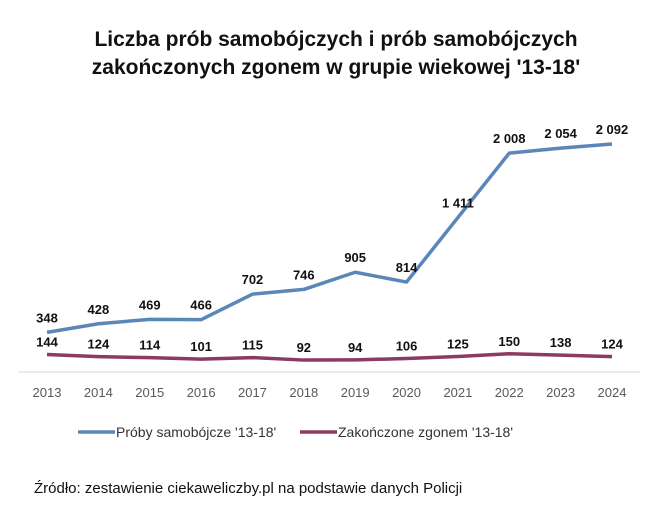 The height and width of the screenshot is (514, 672). I want to click on data-label: 114, so click(150, 345).